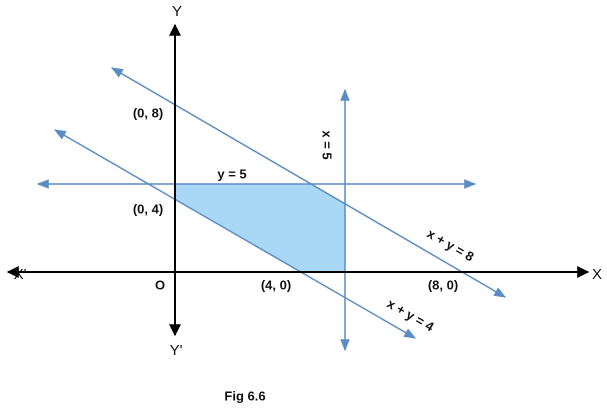  What do you see at coordinates (20, 274) in the screenshot?
I see `axis-label: X'` at bounding box center [20, 274].